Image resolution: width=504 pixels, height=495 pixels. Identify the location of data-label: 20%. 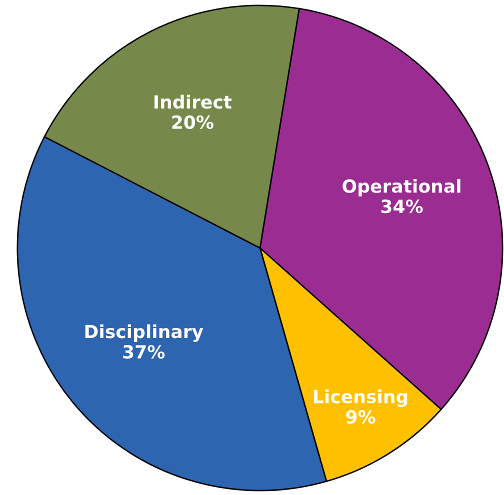
(193, 122).